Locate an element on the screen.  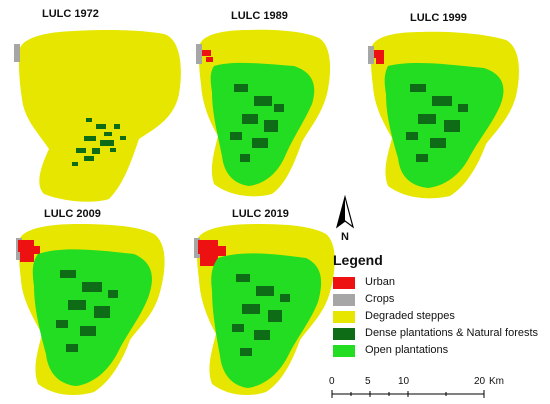
scale-tick-20: 20 is located at coordinates (480, 381).